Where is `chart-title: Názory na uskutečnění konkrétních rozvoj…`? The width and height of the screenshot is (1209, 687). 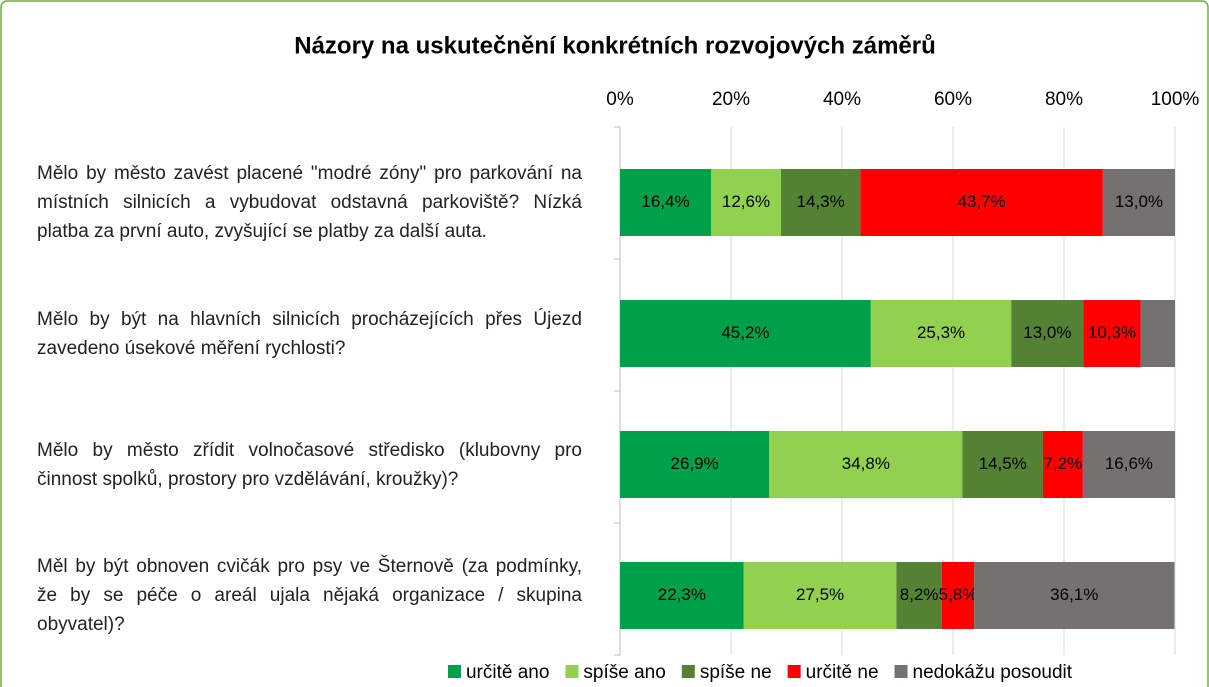
chart-title: Názory na uskutečnění konkrétních rozvoj… is located at coordinates (615, 45).